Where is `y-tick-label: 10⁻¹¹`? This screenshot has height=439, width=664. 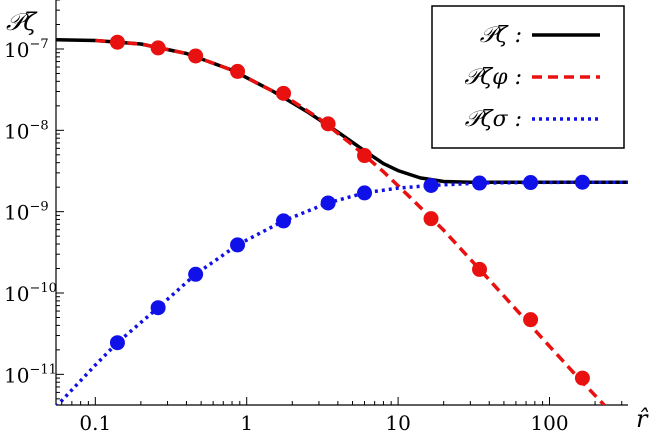
y-tick-label: 10⁻¹¹ is located at coordinates (30, 374).